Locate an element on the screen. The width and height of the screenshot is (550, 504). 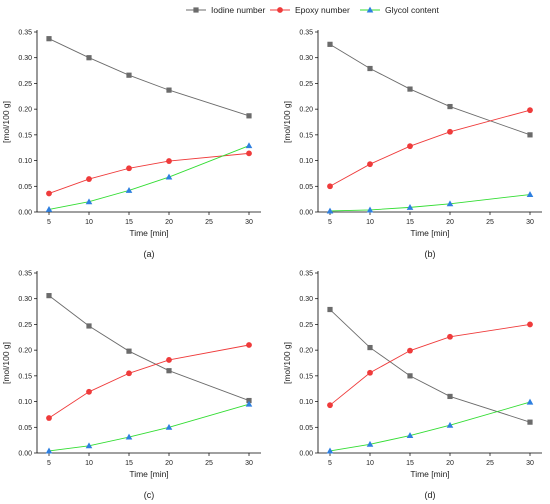
legend-label: Iodine number is located at coordinates (238, 10).